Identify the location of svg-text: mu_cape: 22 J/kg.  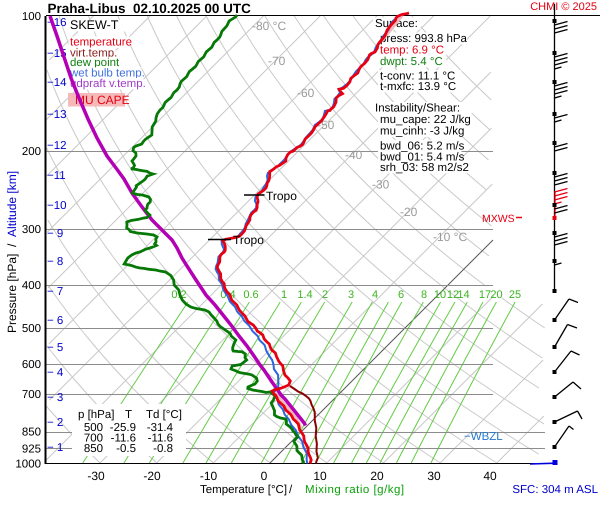
(425, 120).